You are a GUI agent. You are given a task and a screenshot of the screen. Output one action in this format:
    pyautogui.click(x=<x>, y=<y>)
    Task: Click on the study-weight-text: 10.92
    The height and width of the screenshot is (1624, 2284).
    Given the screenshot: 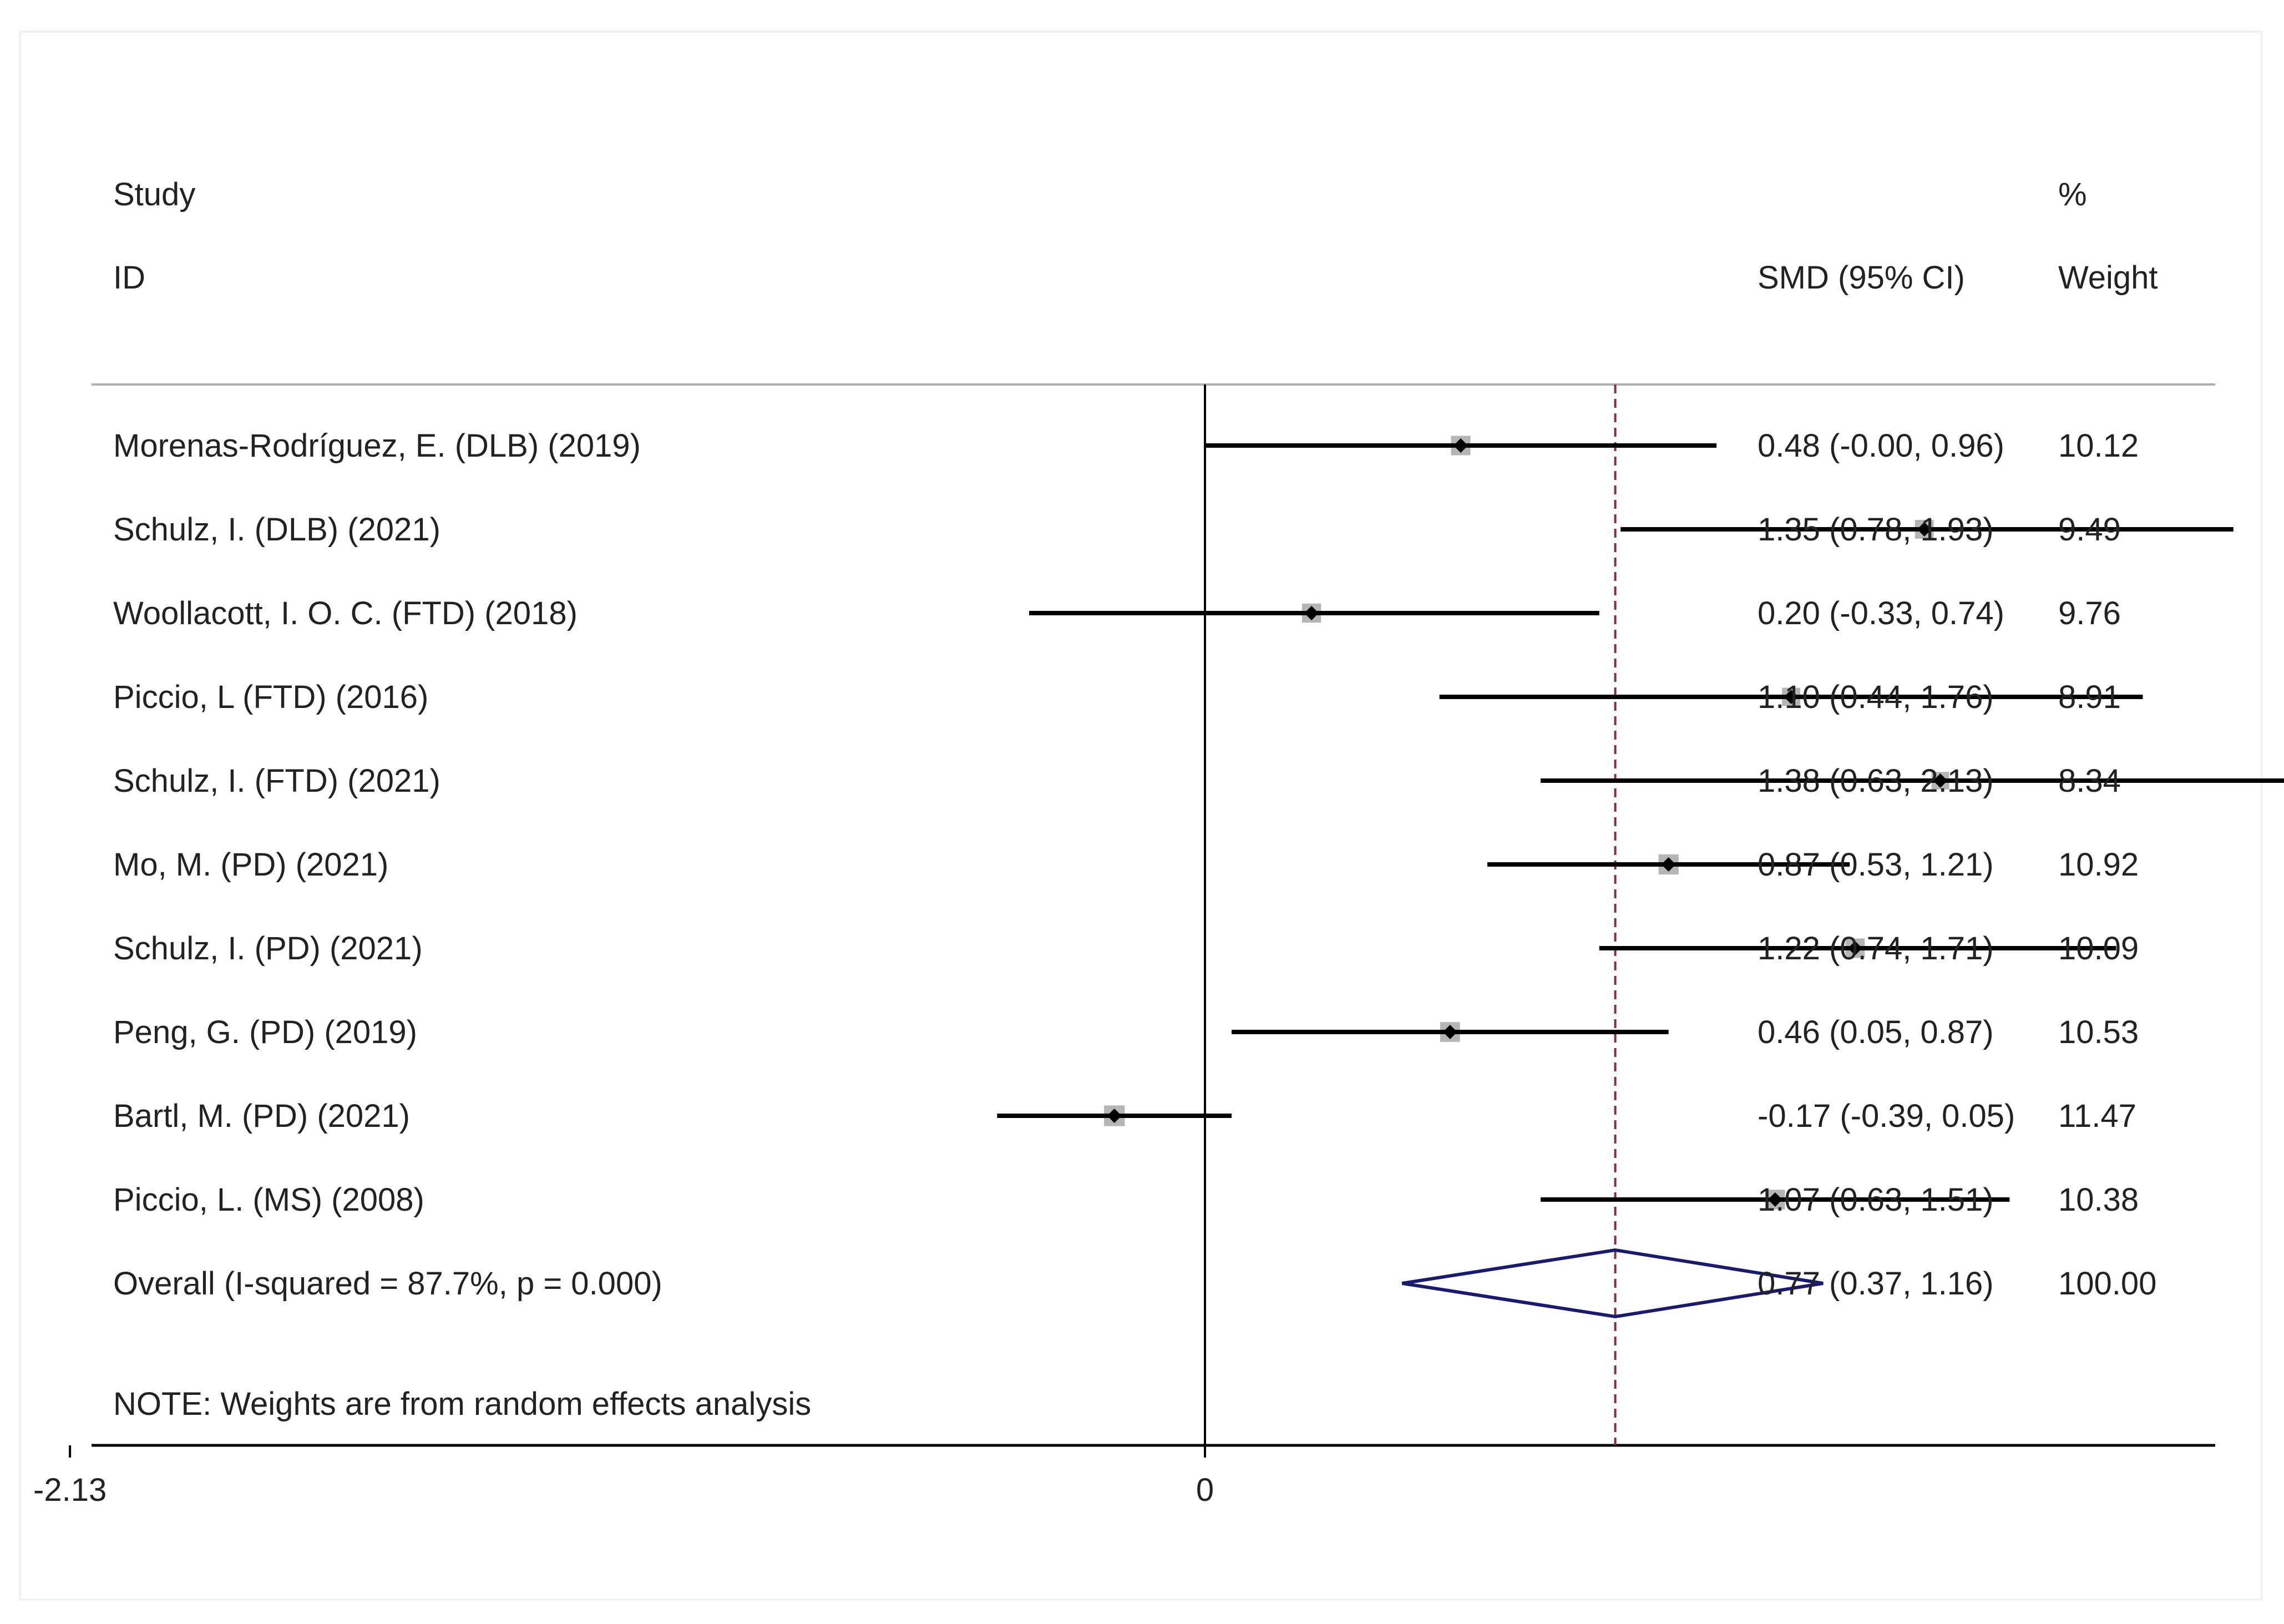 What is the action you would take?
    pyautogui.click(x=2098, y=865)
    